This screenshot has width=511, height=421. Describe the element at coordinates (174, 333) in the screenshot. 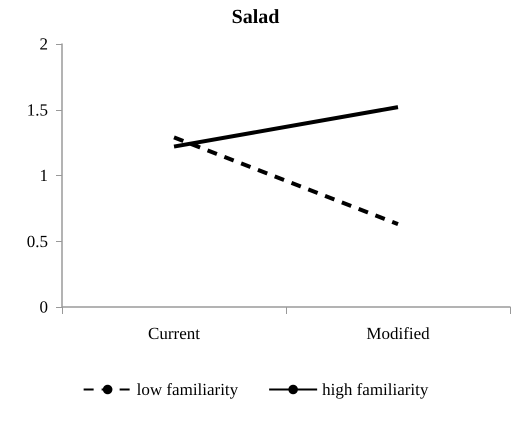

I see `x-tick-label: Current` at that location.